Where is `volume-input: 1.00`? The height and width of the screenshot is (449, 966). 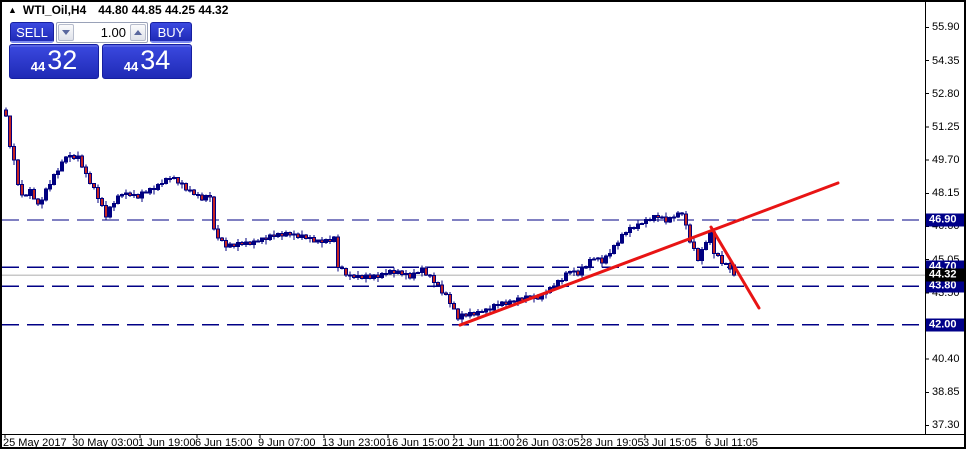 volume-input: 1.00 is located at coordinates (113, 32).